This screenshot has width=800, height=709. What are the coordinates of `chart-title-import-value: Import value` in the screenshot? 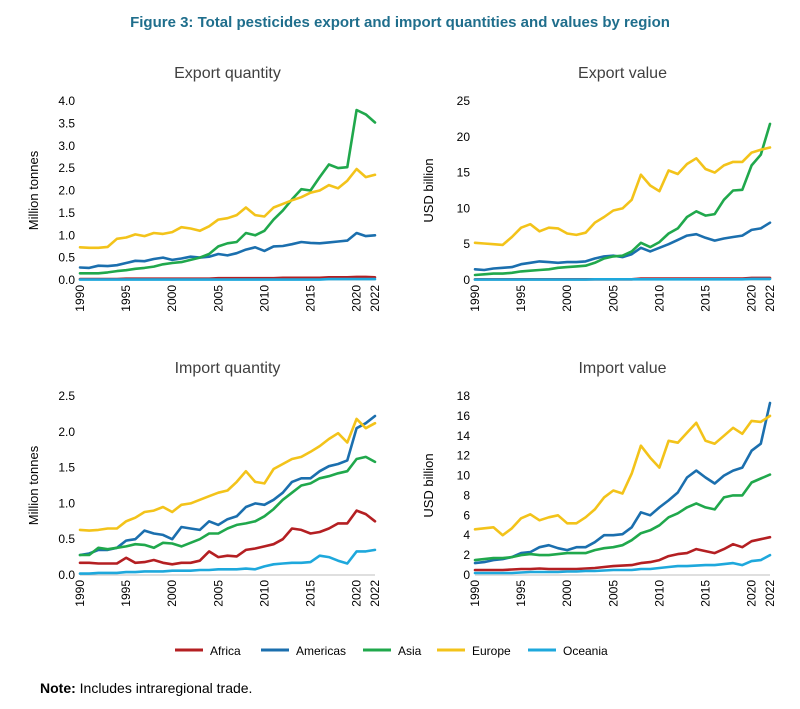 It's located at (622, 368).